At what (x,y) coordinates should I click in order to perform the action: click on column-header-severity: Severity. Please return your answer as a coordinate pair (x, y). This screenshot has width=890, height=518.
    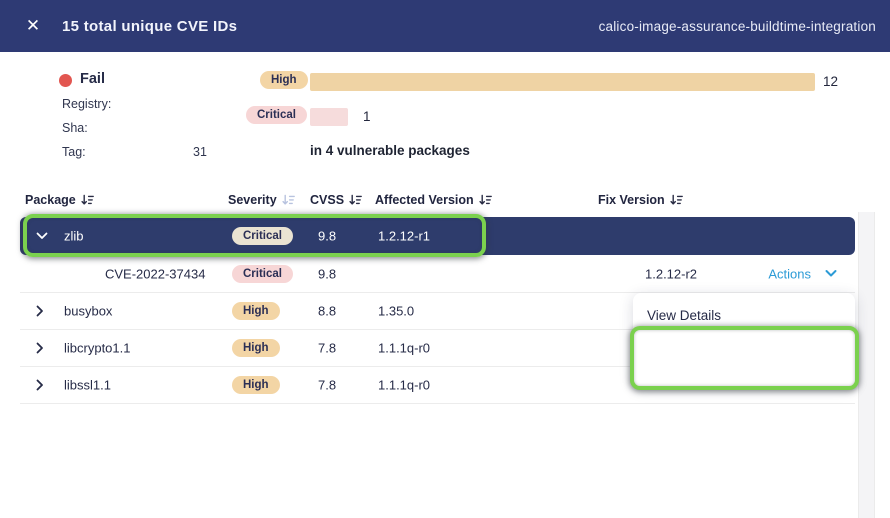
    Looking at the image, I should click on (261, 200).